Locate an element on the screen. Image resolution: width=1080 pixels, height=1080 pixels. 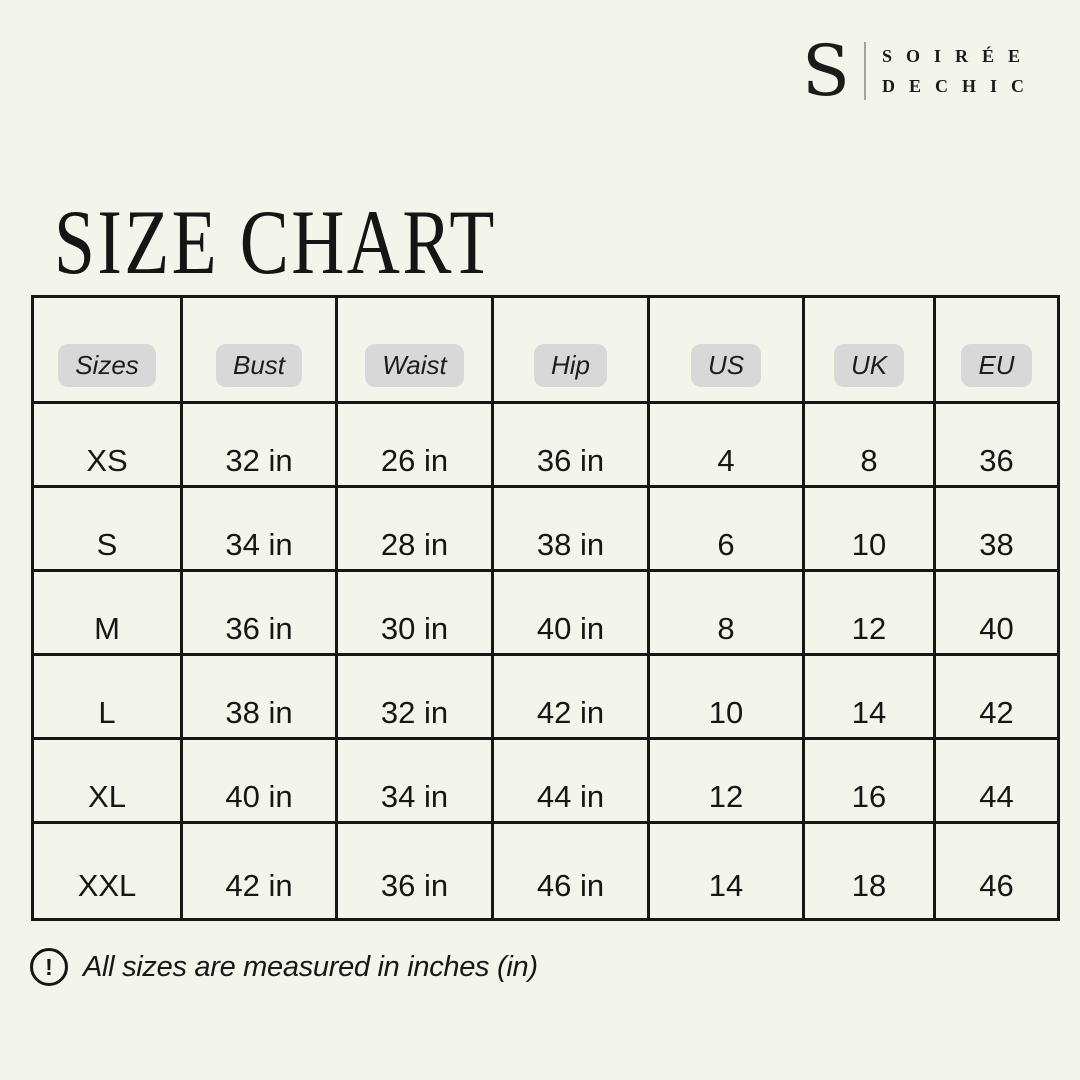
brand-name-line1: SOIRÉE is located at coordinates (958, 56).